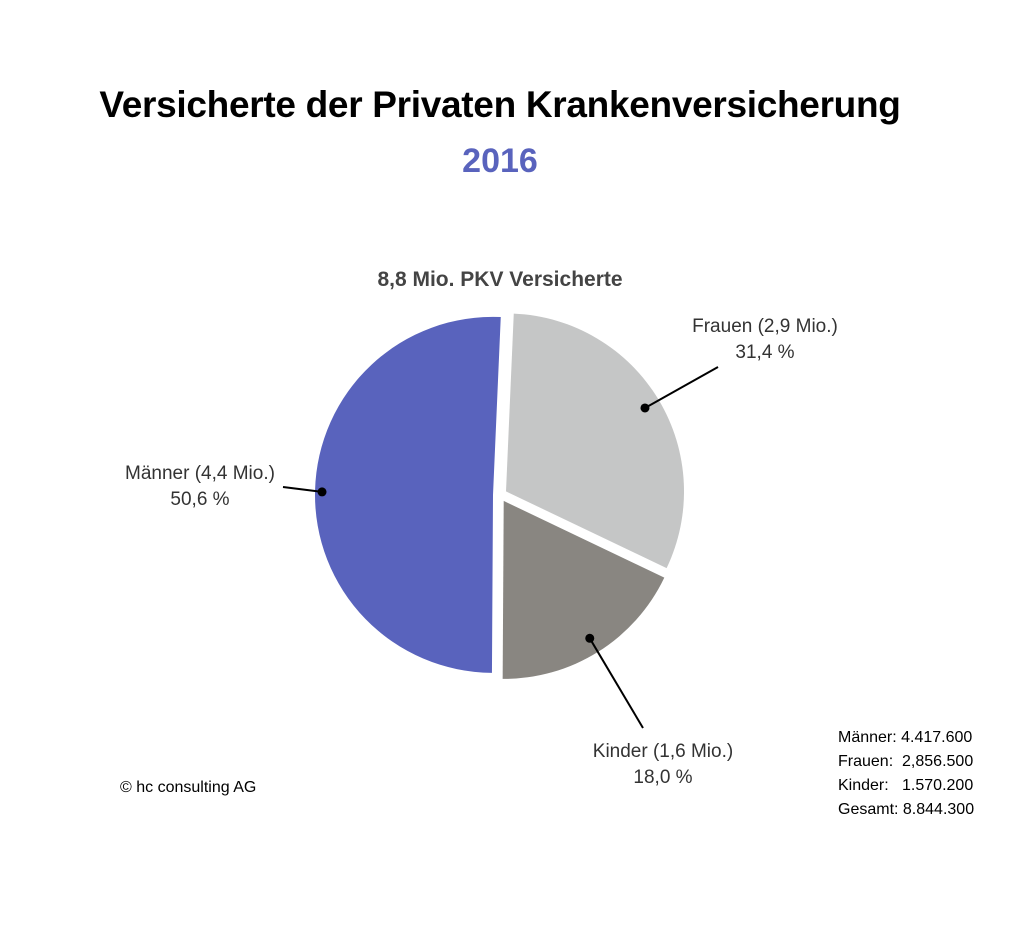  Describe the element at coordinates (322, 492) in the screenshot. I see `leader-dot-männer` at that location.